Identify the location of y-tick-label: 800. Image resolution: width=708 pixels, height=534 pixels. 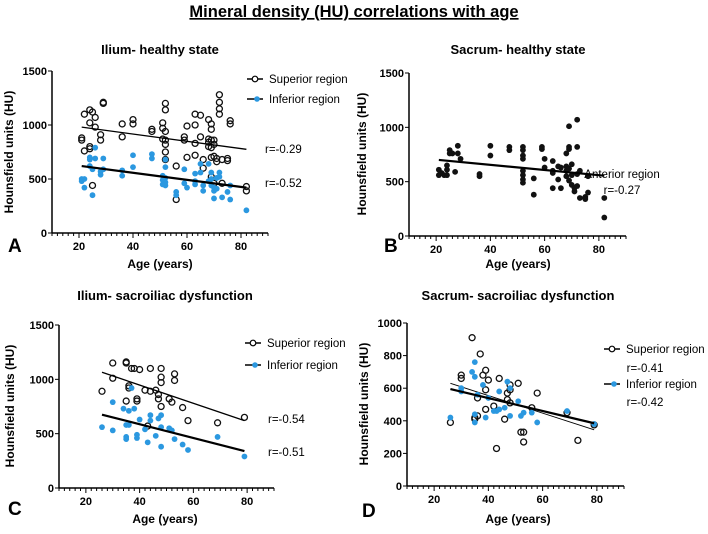
(393, 357).